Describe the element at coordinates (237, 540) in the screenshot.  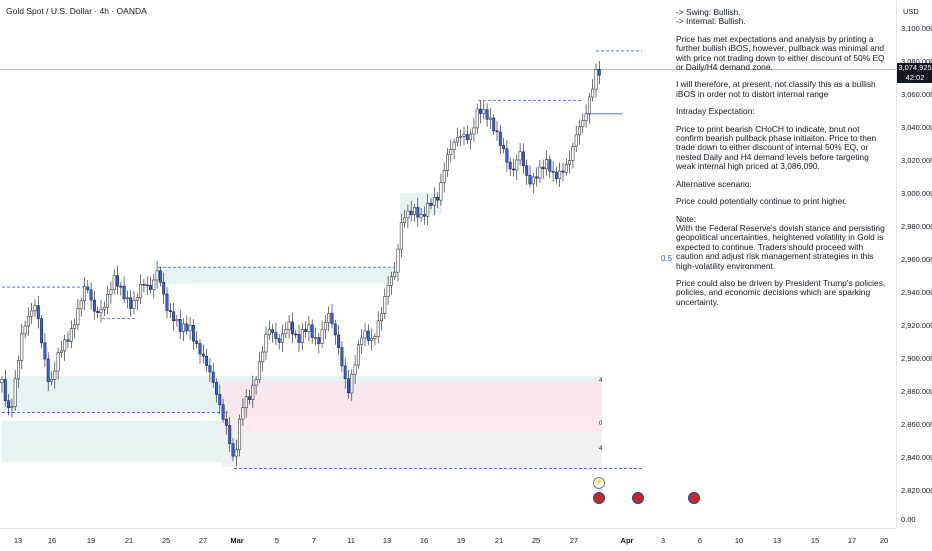
I see `time-tick-label: Mar` at that location.